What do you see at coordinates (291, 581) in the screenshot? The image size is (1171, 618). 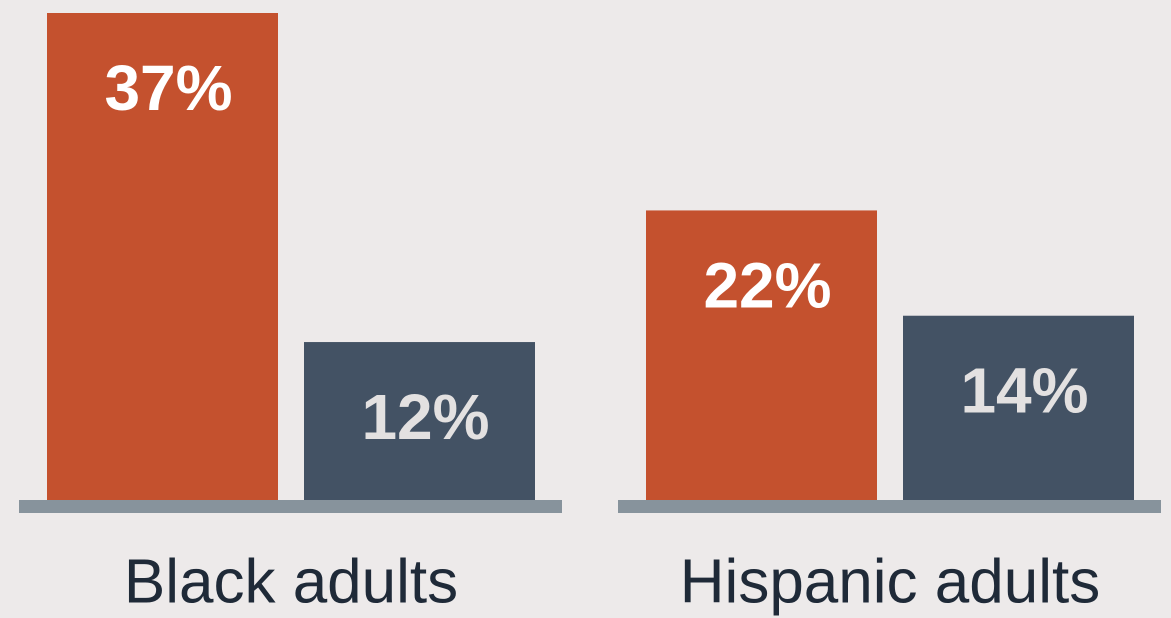 I see `x-tick-label: Black adults` at bounding box center [291, 581].